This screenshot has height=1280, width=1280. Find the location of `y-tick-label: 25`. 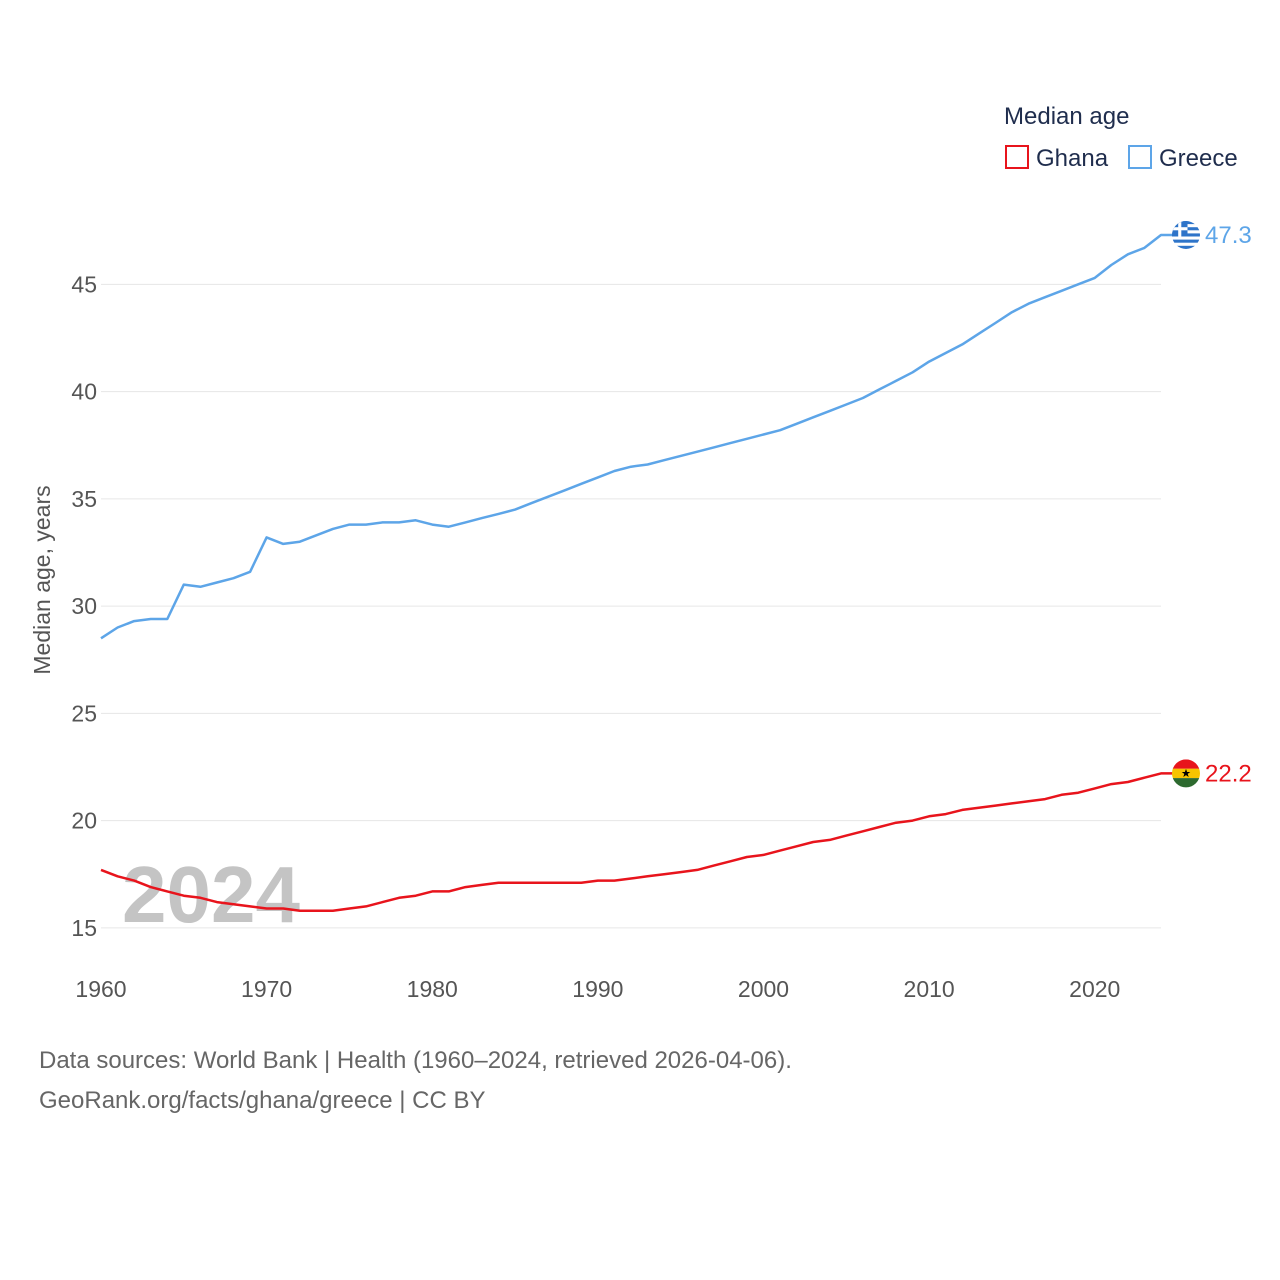

y-tick-label: 25 is located at coordinates (84, 713).